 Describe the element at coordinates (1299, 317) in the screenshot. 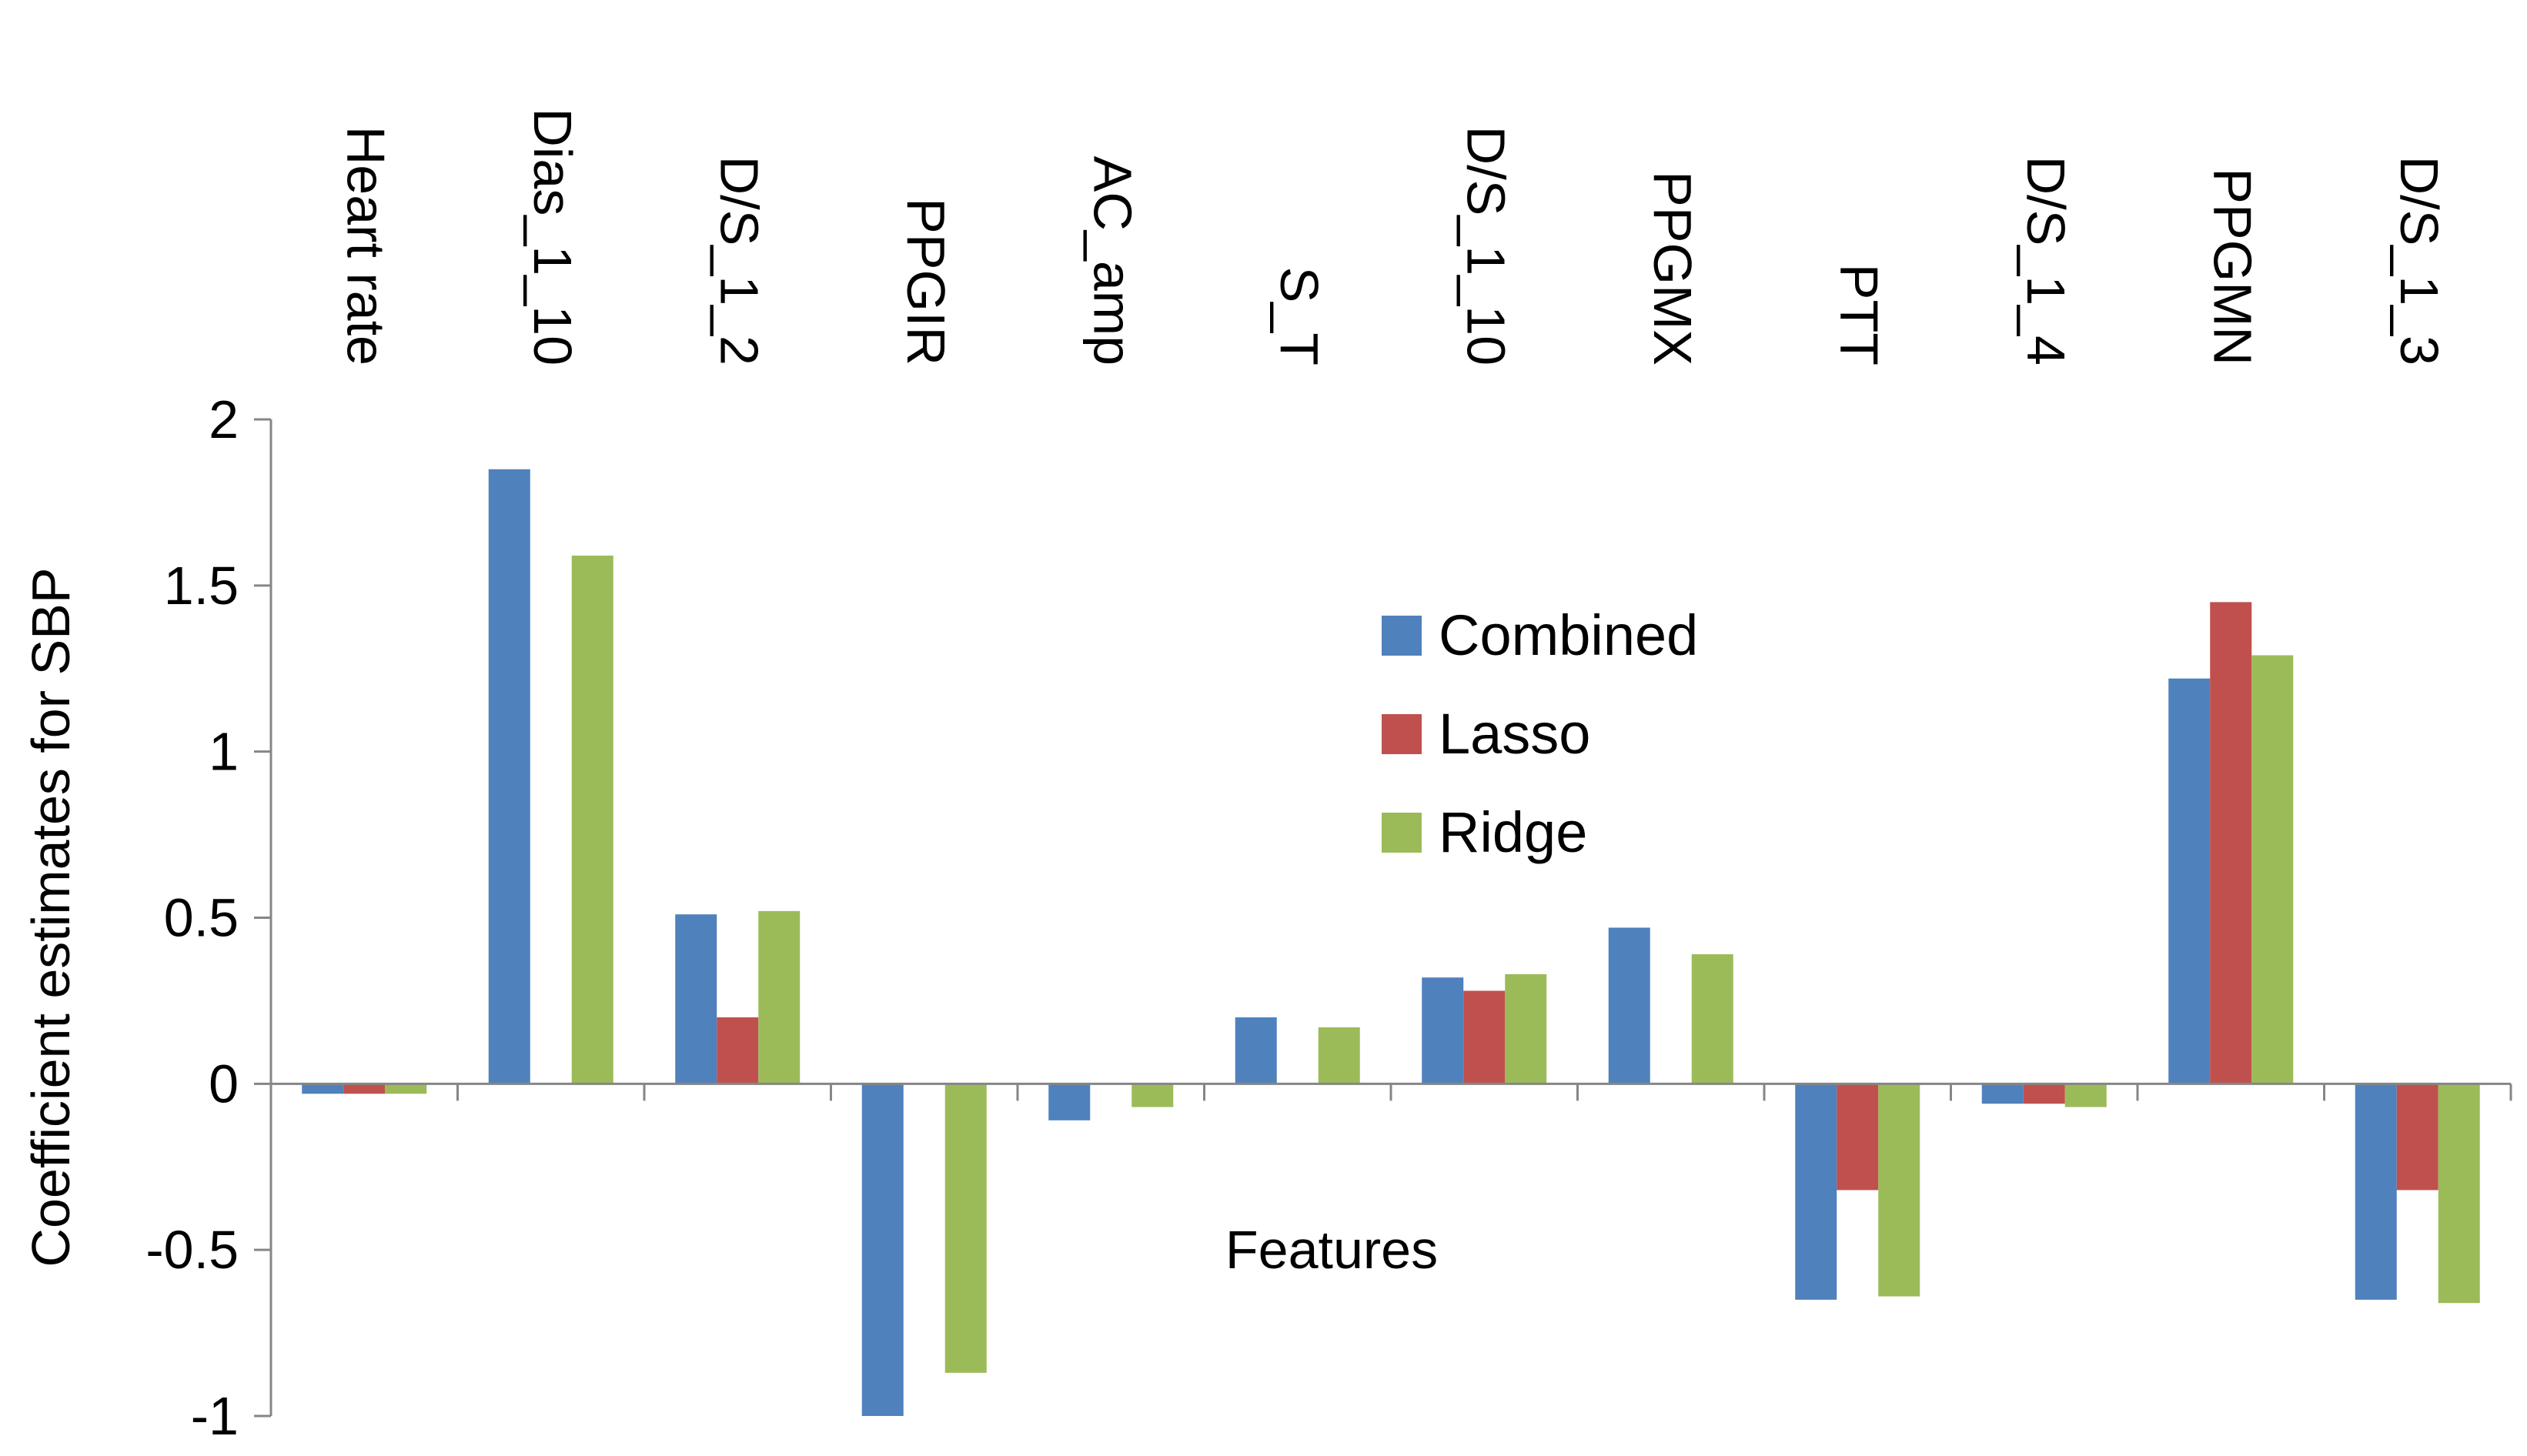

I see `x-category-label: S_T` at that location.